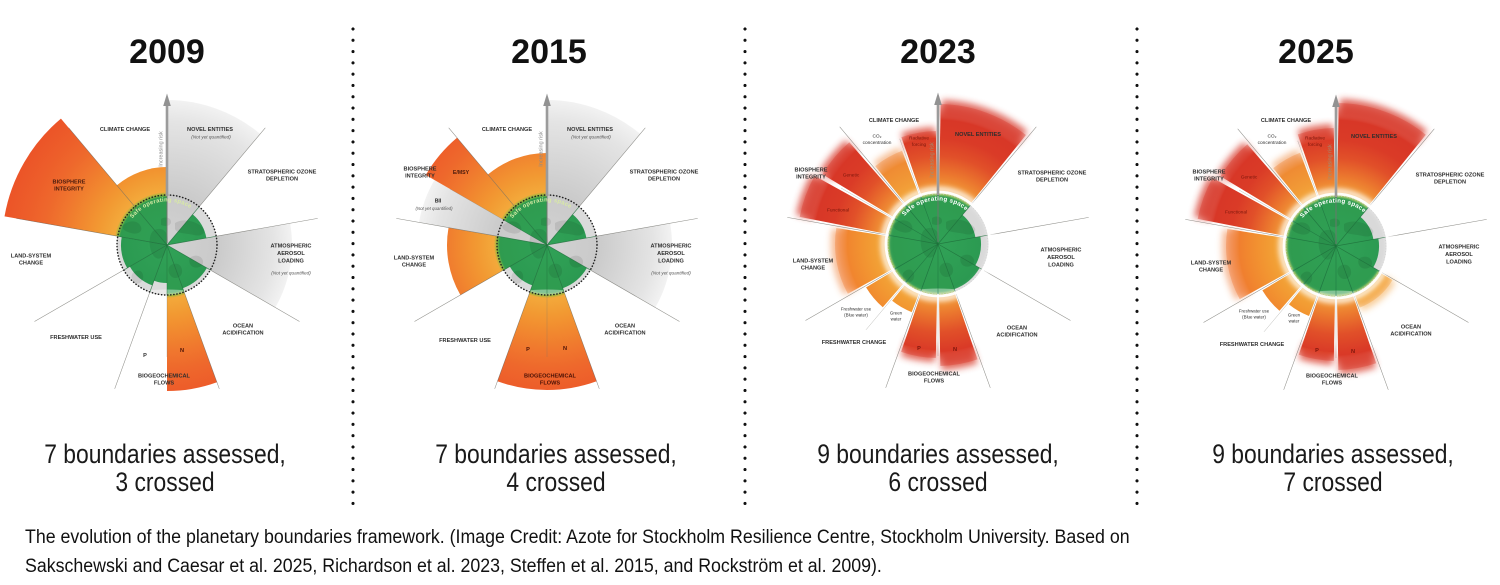 The height and width of the screenshot is (585, 1500). Describe the element at coordinates (1254, 316) in the screenshot. I see `svg-text: (Blue water)` at that location.